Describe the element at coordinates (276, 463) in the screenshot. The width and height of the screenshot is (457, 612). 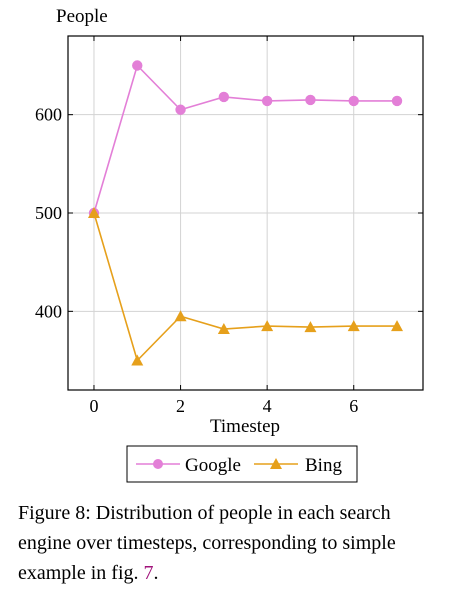
I see `legend-bing-marker` at that location.